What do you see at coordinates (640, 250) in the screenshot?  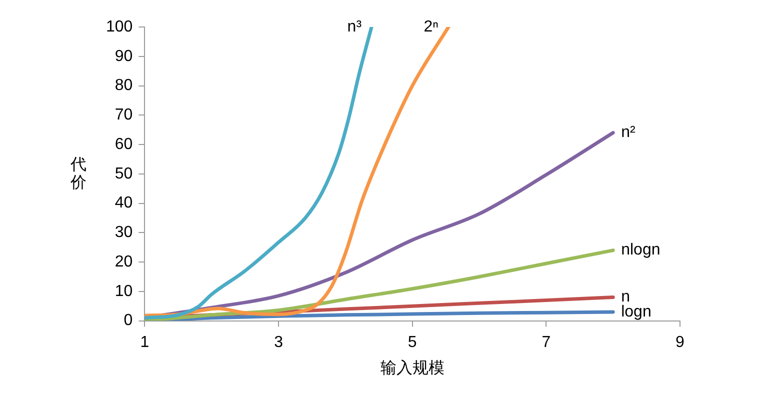 I see `series-label: nlogn` at bounding box center [640, 250].